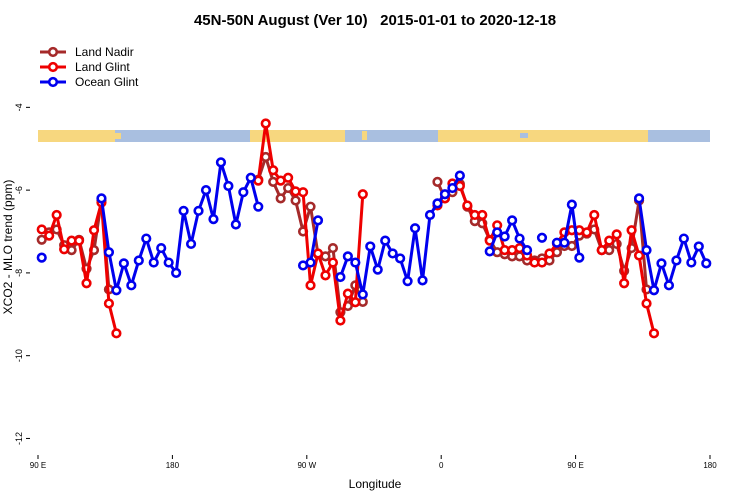 The height and width of the screenshot is (500, 750). What do you see at coordinates (107, 82) in the screenshot?
I see `legend-label: Ocean Glint` at bounding box center [107, 82].